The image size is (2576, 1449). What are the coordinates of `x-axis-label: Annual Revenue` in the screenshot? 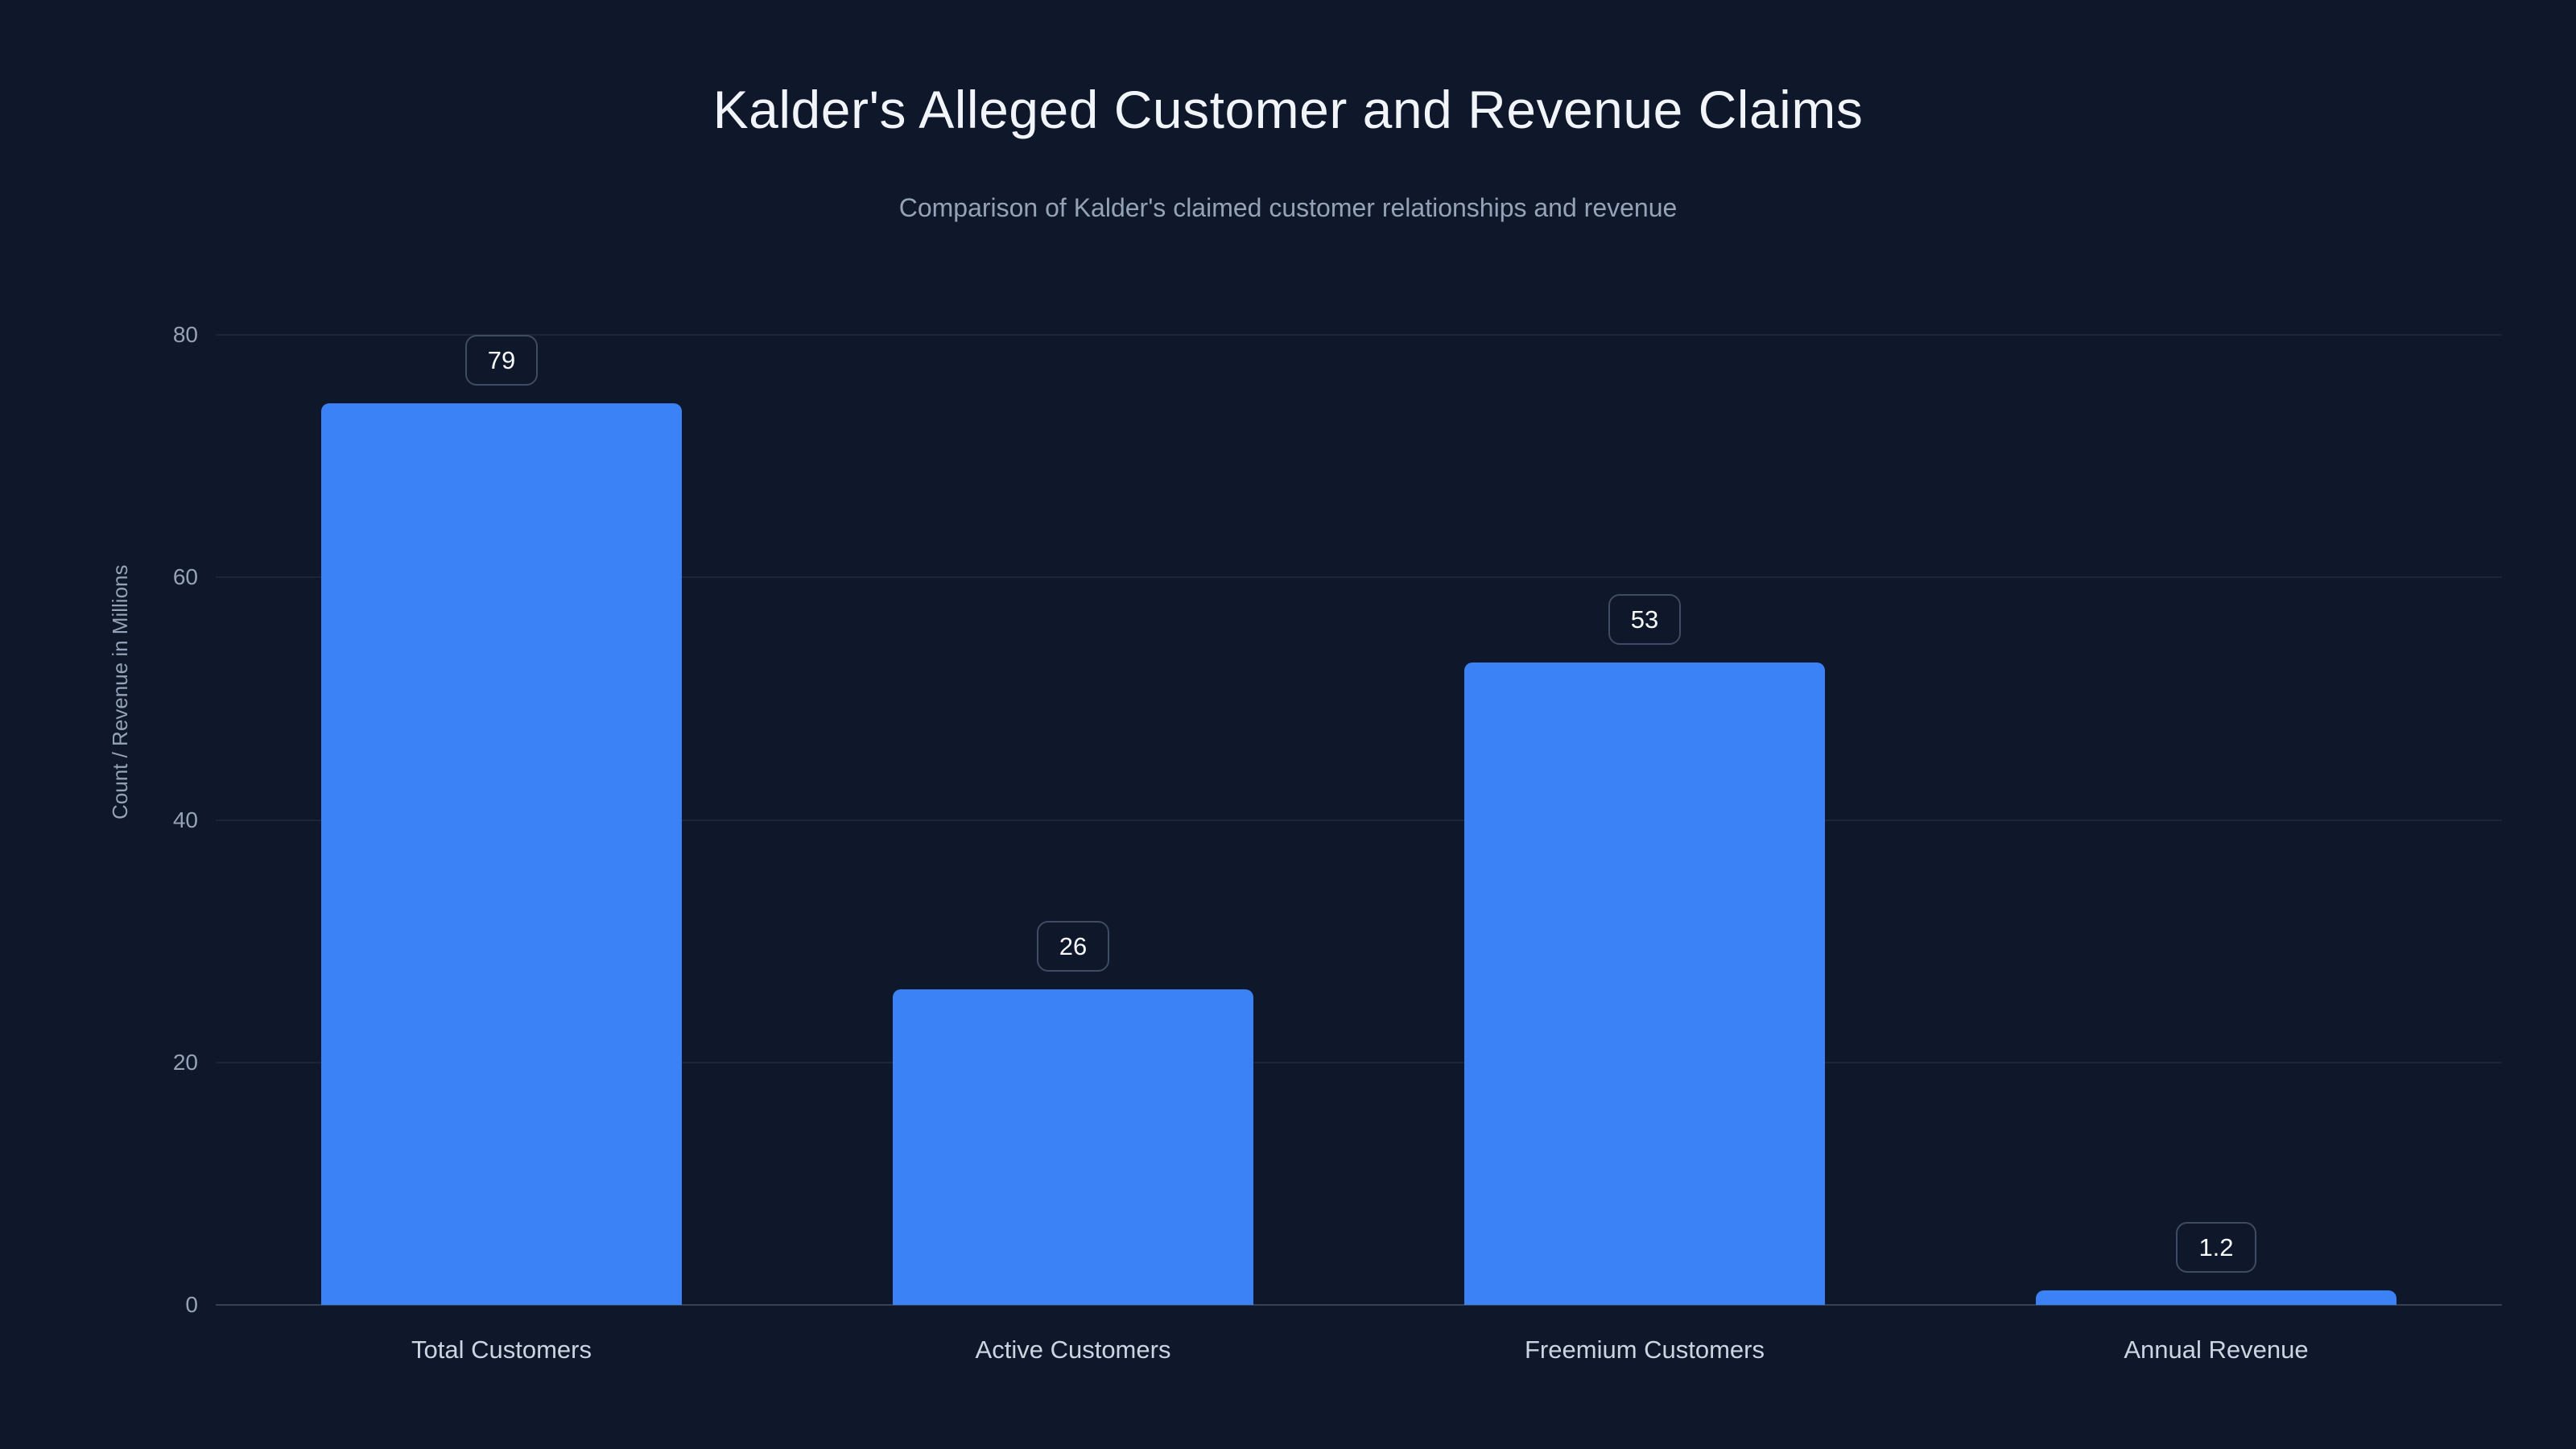 It's located at (2216, 1349).